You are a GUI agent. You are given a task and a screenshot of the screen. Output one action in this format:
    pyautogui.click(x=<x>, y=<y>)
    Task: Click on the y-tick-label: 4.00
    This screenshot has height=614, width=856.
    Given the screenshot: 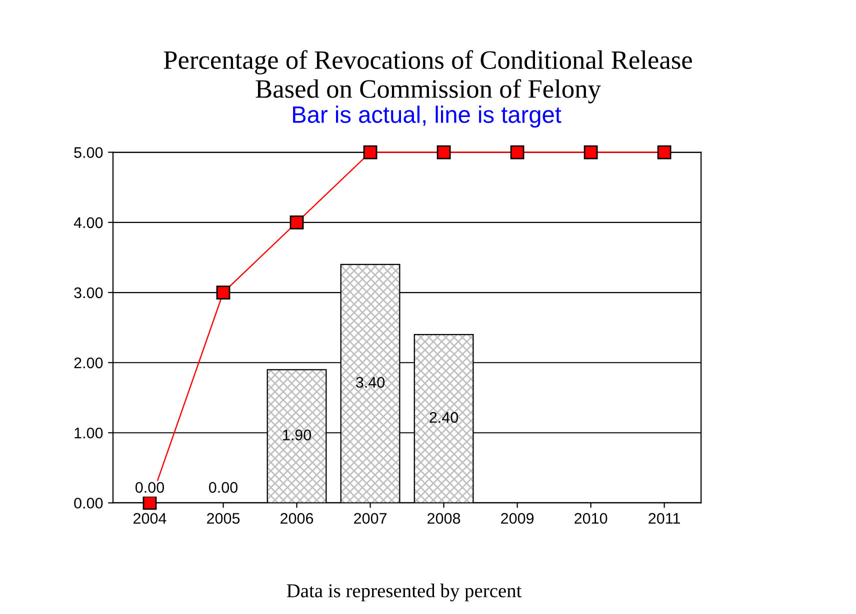 What is the action you would take?
    pyautogui.click(x=88, y=222)
    